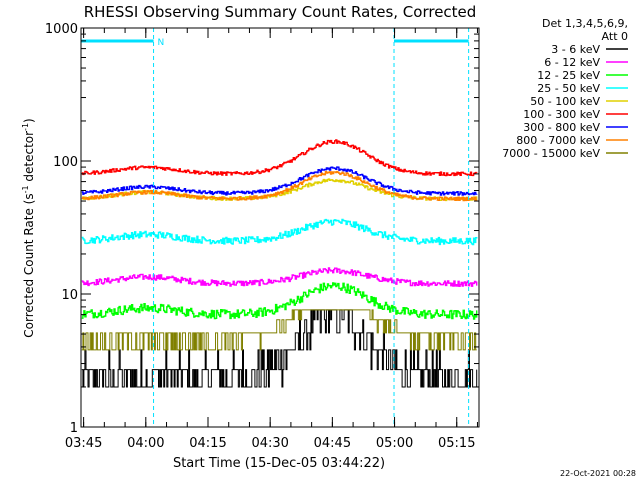 The image size is (640, 480). I want to click on timestamp: 22-Oct-2021 00:28, so click(598, 473).